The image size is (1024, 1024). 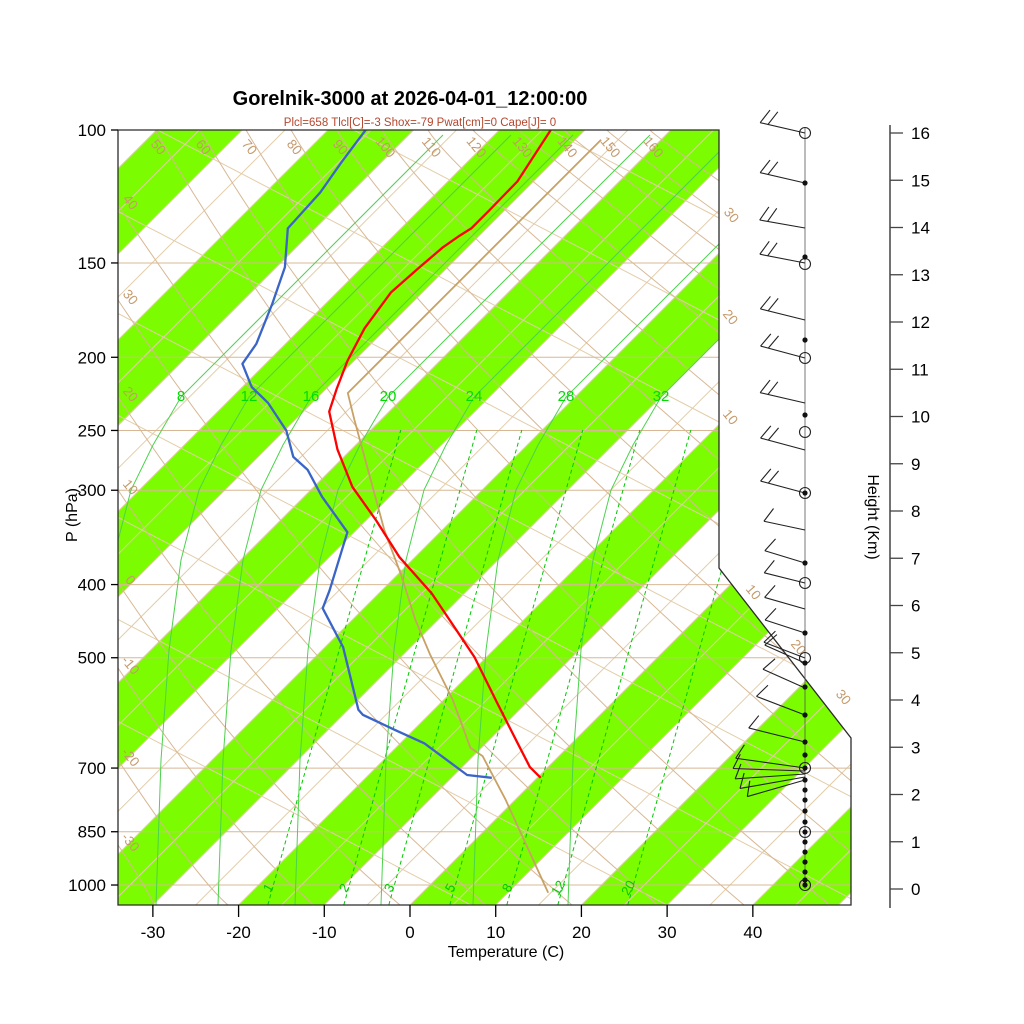 What do you see at coordinates (566, 396) in the screenshot?
I see `moist-adiabat-label: 28` at bounding box center [566, 396].